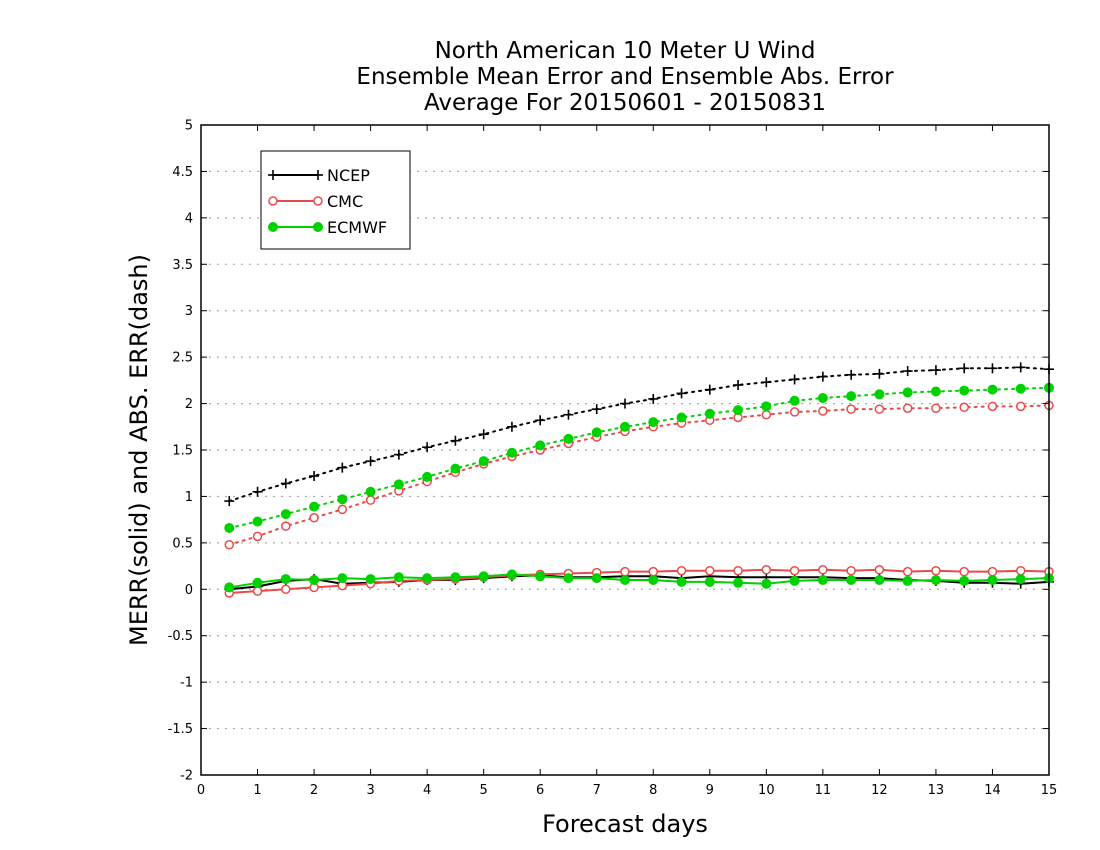 This screenshot has height=850, width=1100. I want to click on y-tick-label: 1.5, so click(182, 451).